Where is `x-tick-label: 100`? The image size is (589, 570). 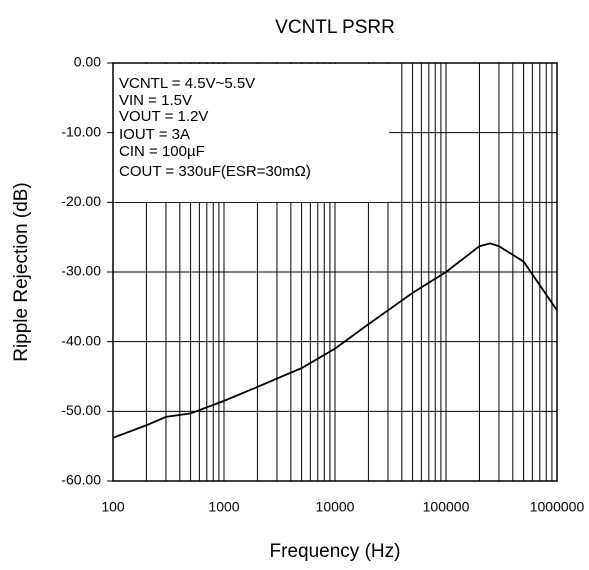 x-tick-label: 100 is located at coordinates (113, 507).